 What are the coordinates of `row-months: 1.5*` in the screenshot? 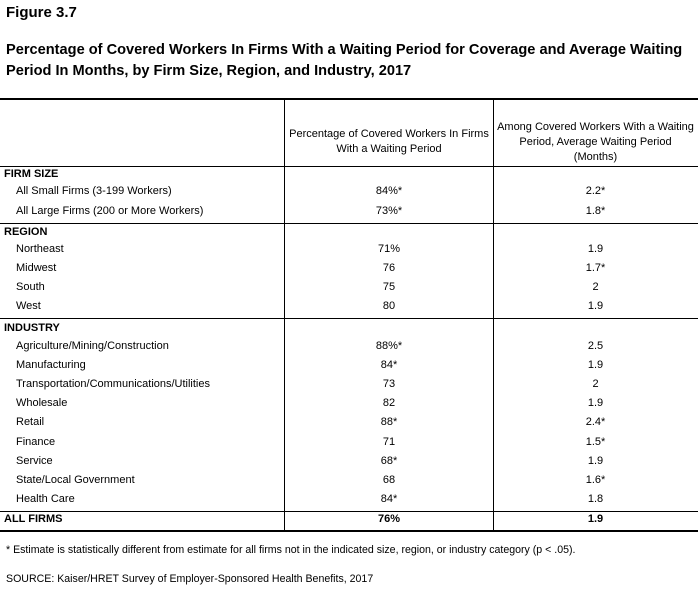 It's located at (595, 442).